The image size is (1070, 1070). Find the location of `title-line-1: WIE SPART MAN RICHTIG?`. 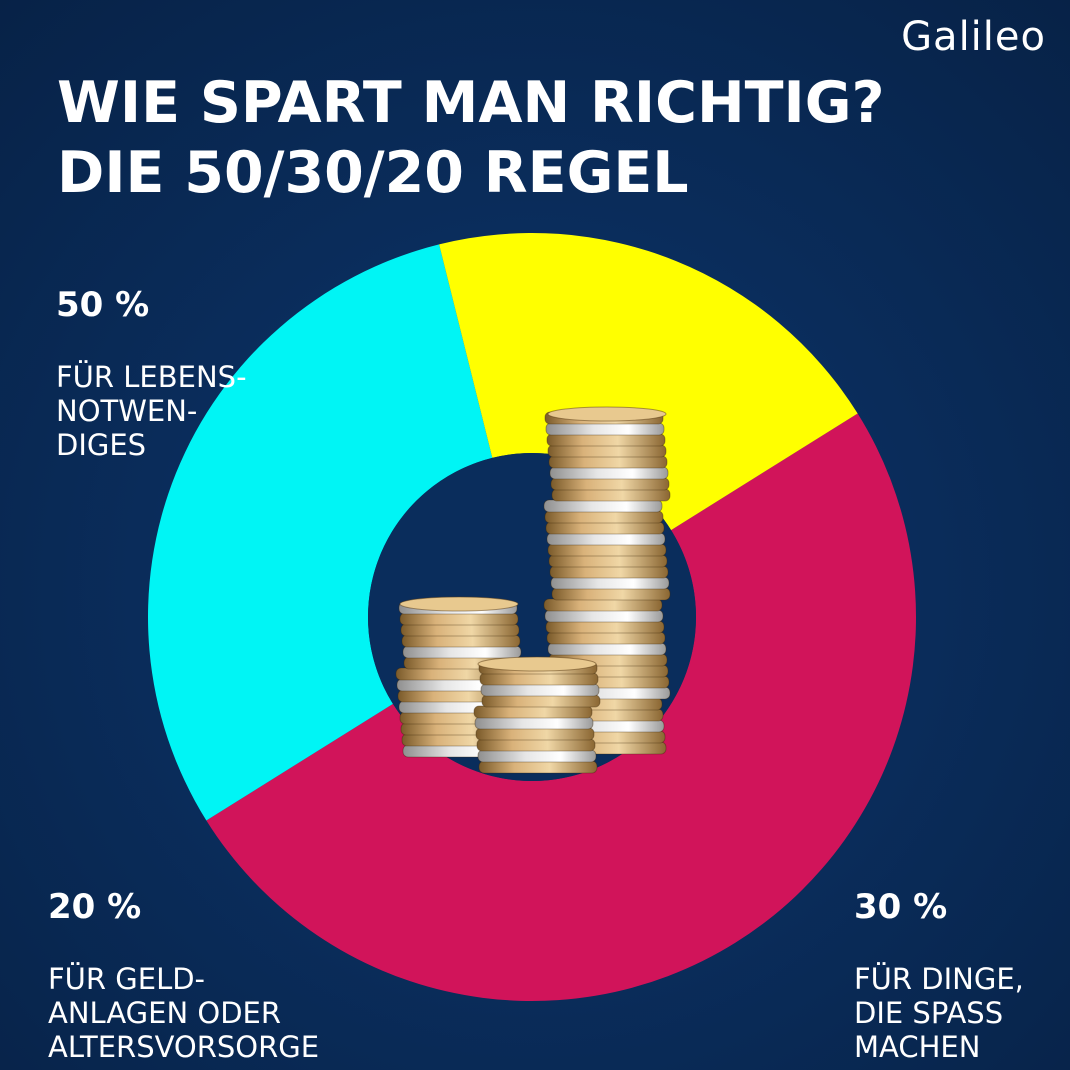

title-line-1: WIE SPART MAN RICHTIG? is located at coordinates (471, 103).